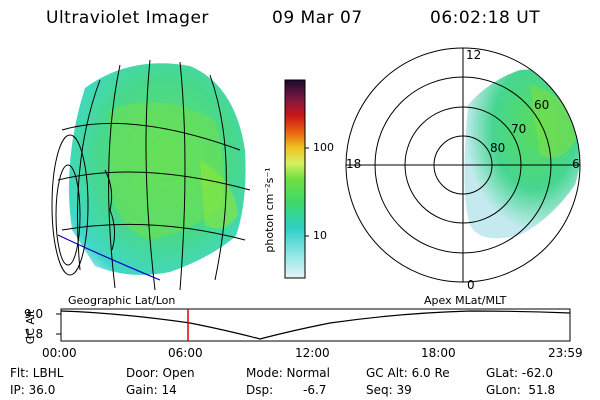 This screenshot has height=400, width=600. I want to click on gain-status: Gain: 14, so click(151, 390).